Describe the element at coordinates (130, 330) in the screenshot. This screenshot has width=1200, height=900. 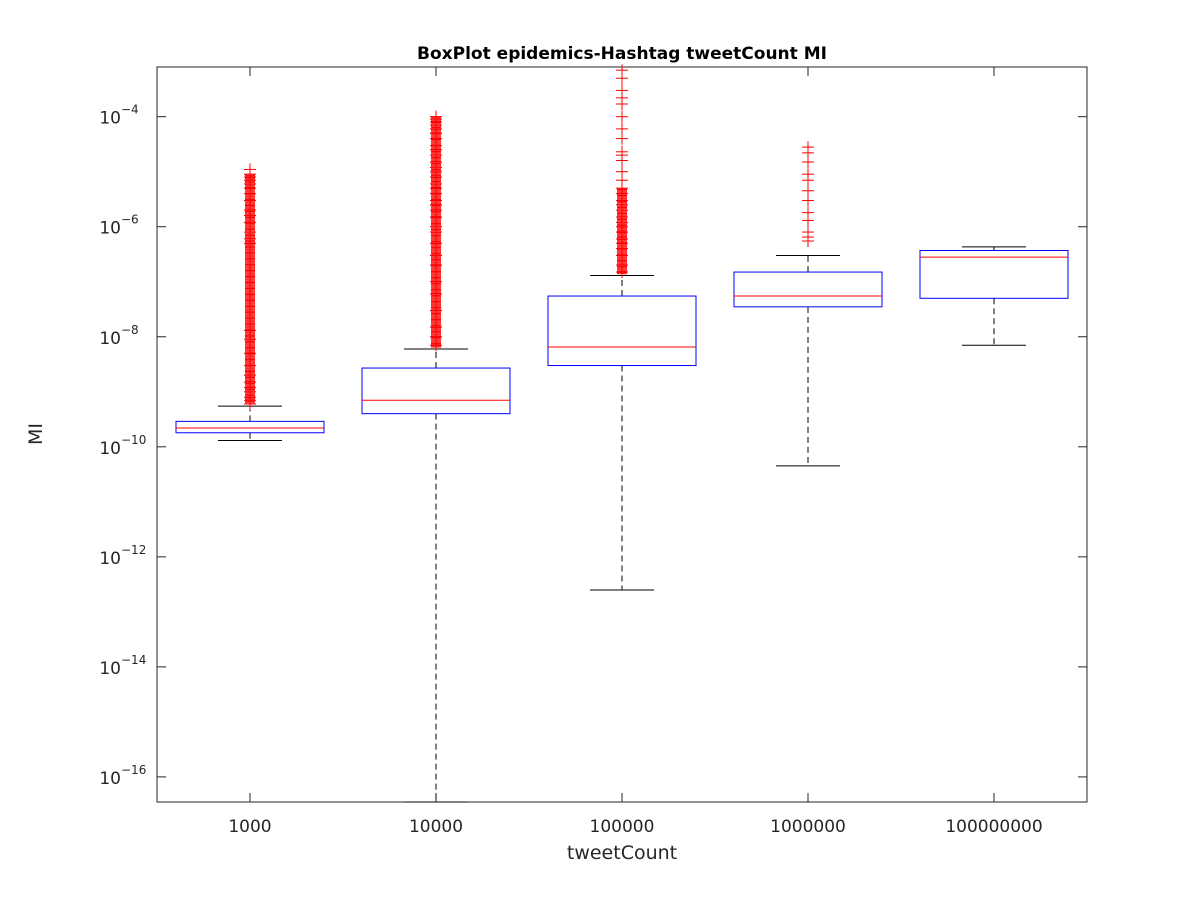
I see `y-tick-exponent: −8` at that location.